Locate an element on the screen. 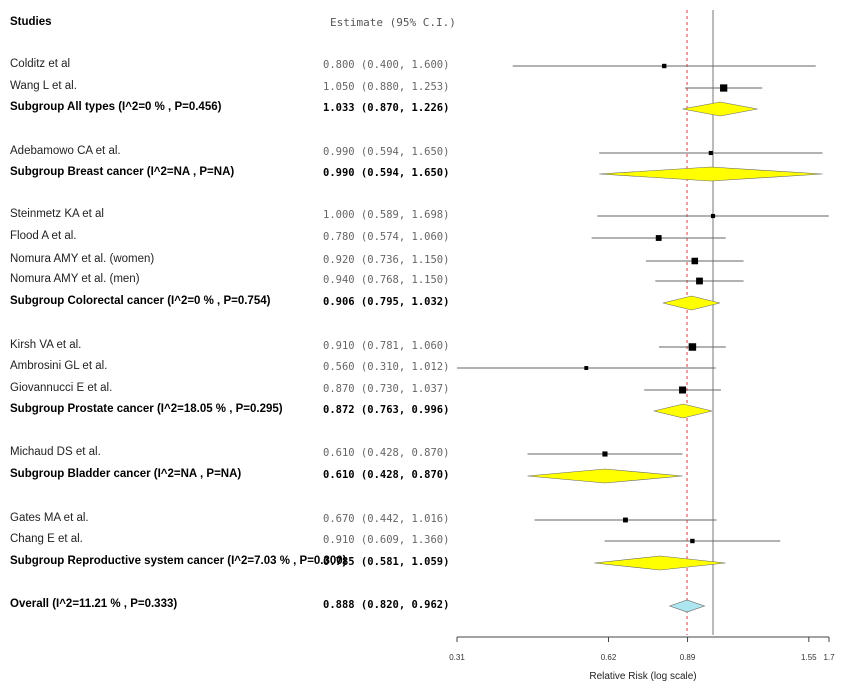 The width and height of the screenshot is (841, 692). estimate-text: 0.906 (0.795, 1.032) is located at coordinates (386, 302).